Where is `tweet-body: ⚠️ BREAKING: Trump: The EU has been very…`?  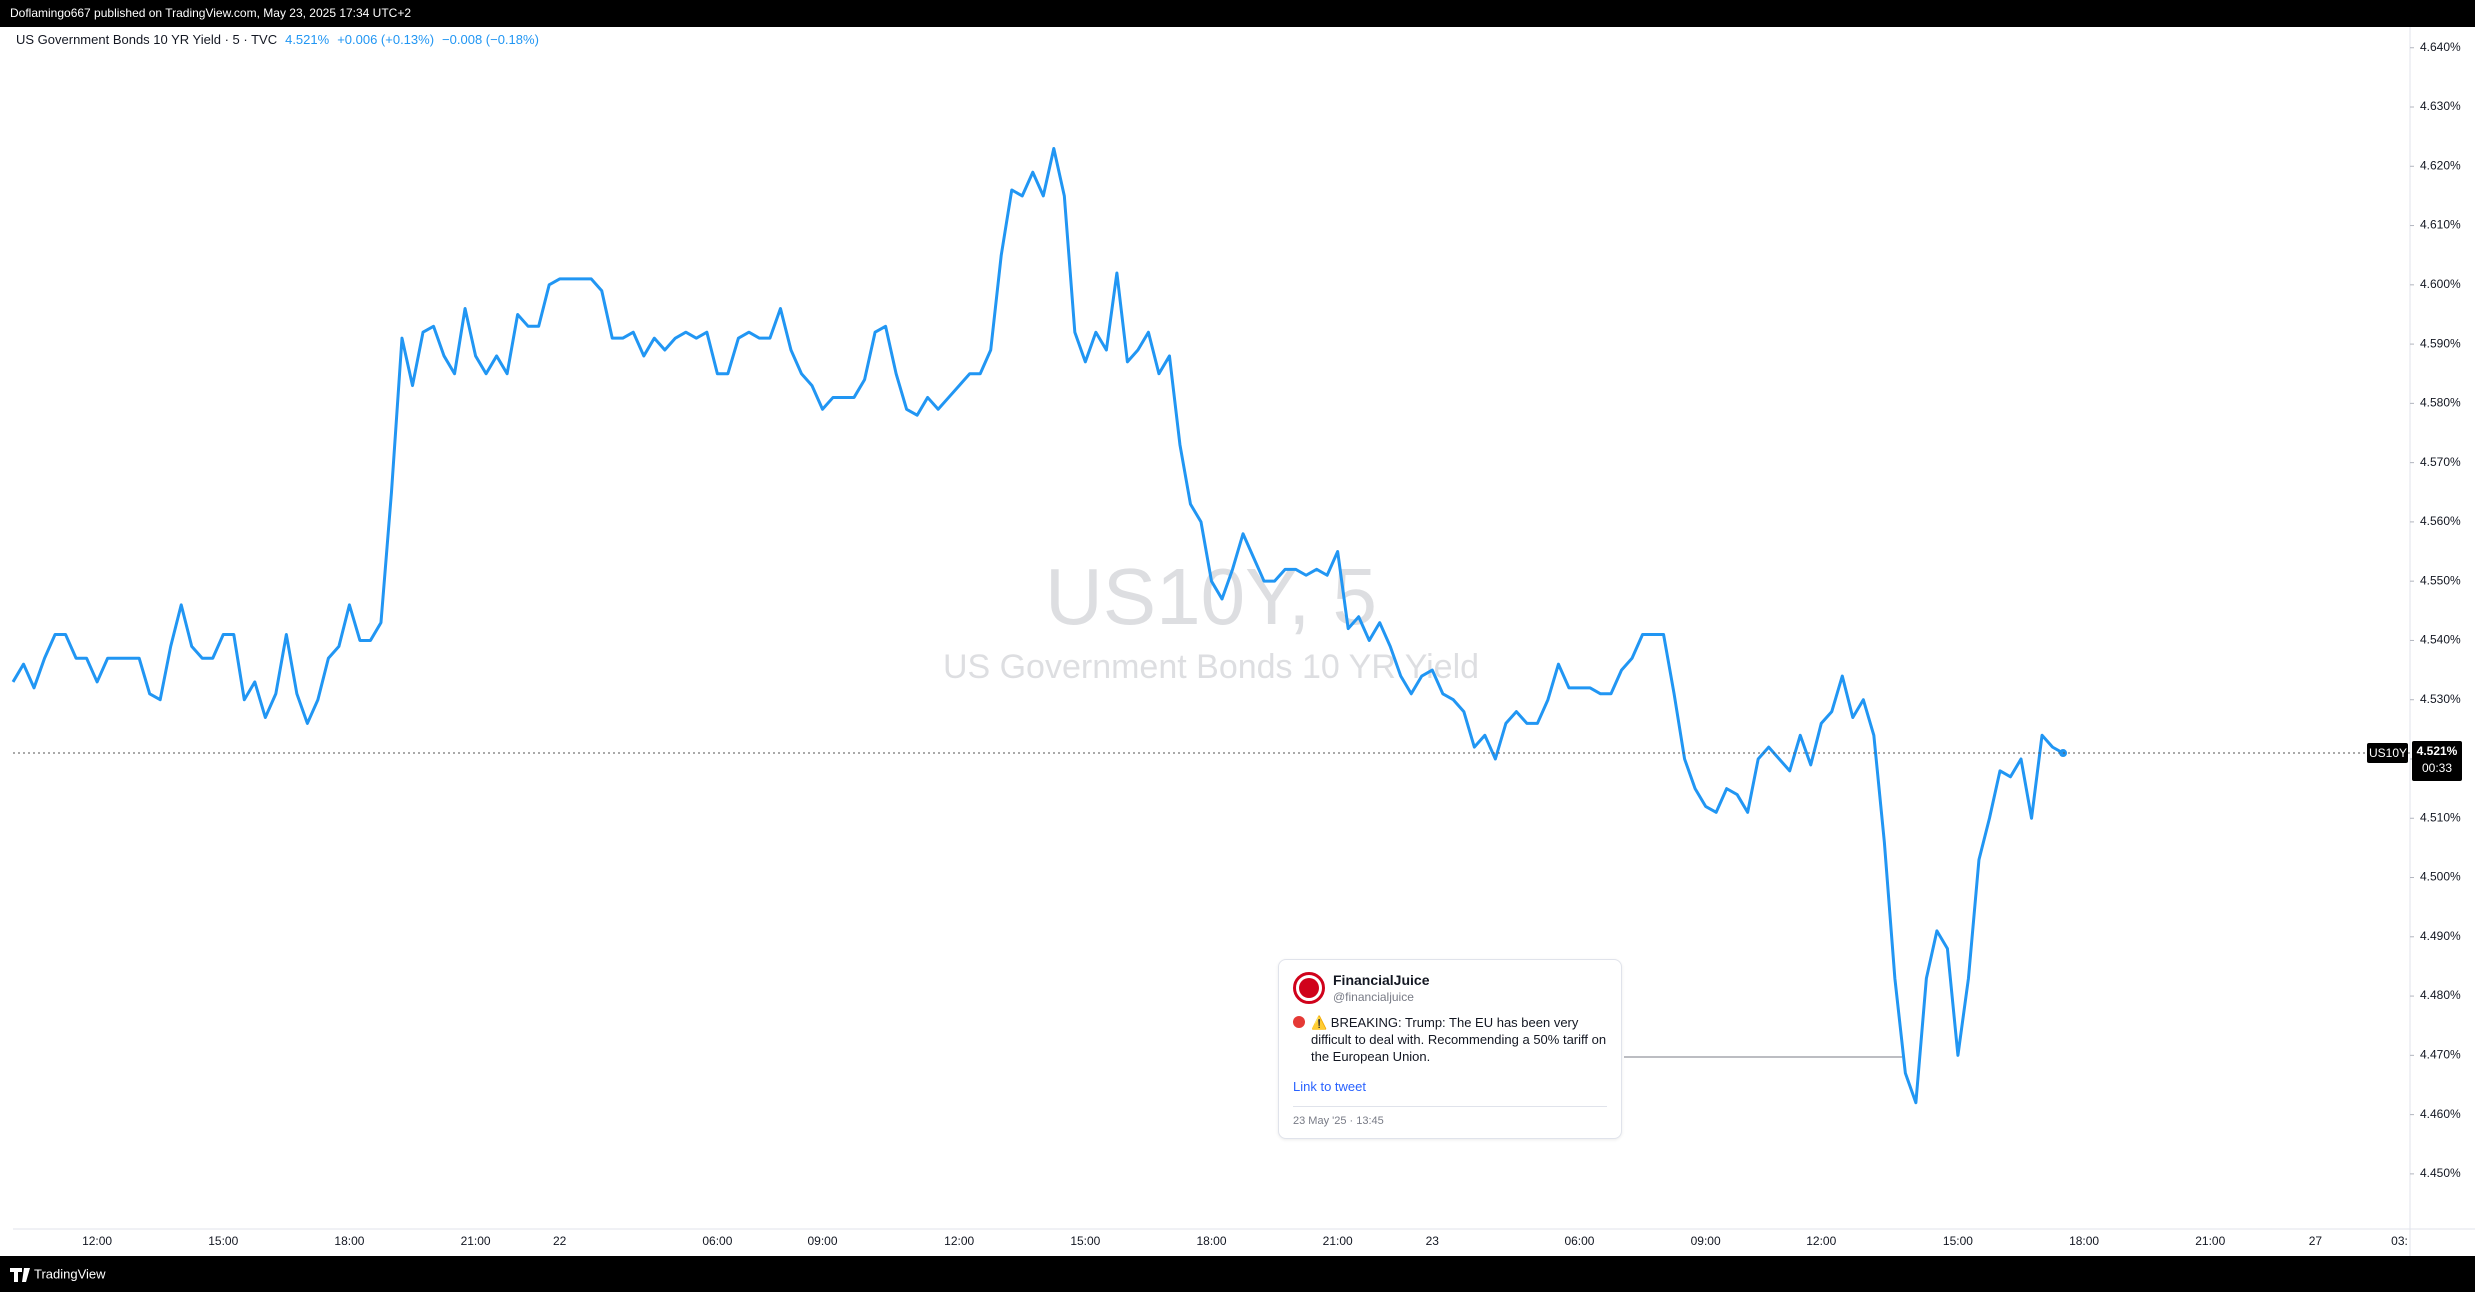
tweet-body: ⚠️ BREAKING: Trump: The EU has been very… is located at coordinates (1450, 1039).